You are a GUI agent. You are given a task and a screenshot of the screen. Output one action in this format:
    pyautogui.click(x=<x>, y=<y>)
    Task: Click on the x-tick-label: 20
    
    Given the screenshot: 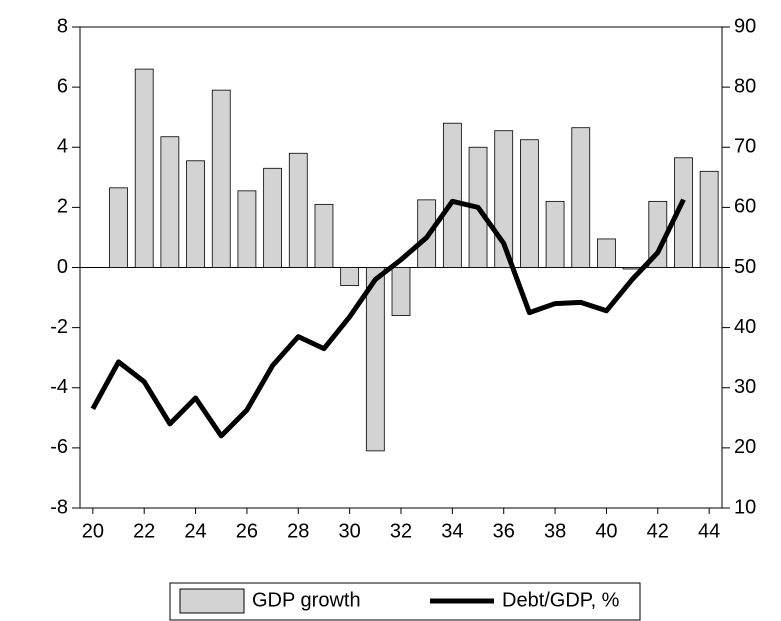 What is the action you would take?
    pyautogui.click(x=93, y=531)
    